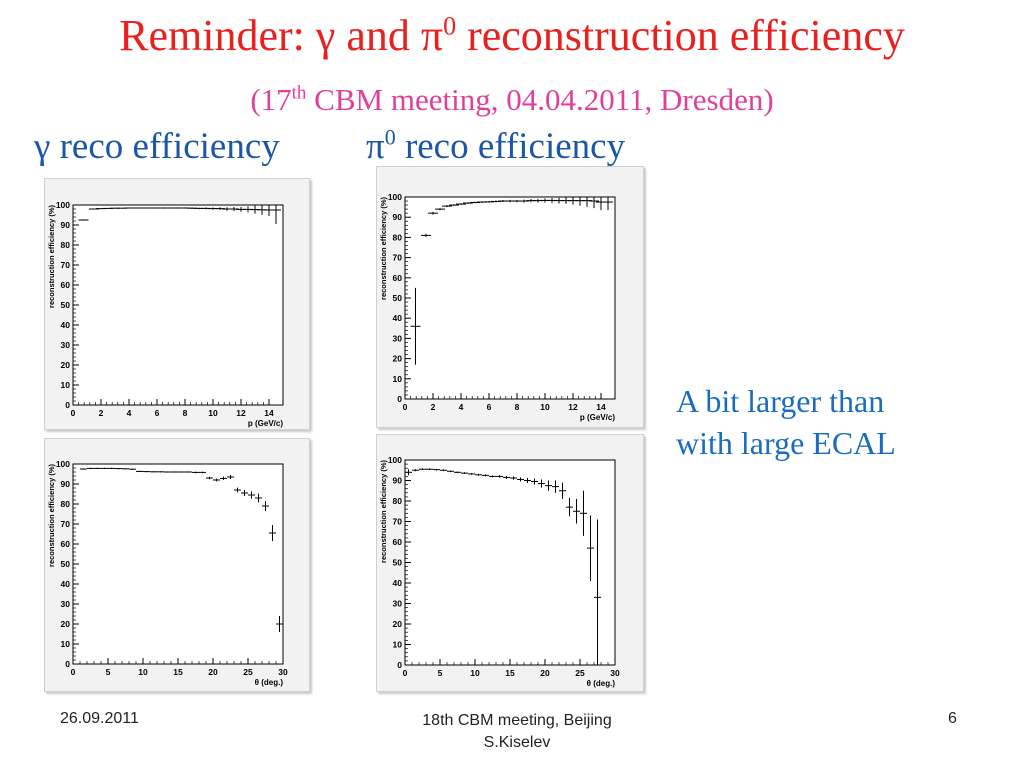 The width and height of the screenshot is (1024, 768). Describe the element at coordinates (510, 146) in the screenshot. I see `pi0-heading-suffix: reco efficiency` at that location.